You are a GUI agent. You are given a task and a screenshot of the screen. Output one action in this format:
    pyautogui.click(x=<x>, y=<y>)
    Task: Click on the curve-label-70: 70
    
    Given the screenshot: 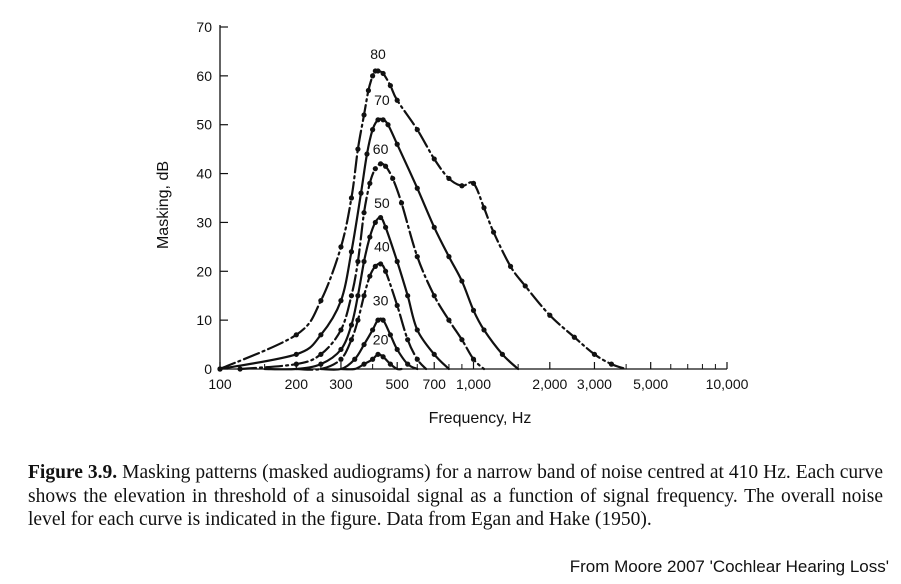 What is the action you would take?
    pyautogui.click(x=382, y=100)
    